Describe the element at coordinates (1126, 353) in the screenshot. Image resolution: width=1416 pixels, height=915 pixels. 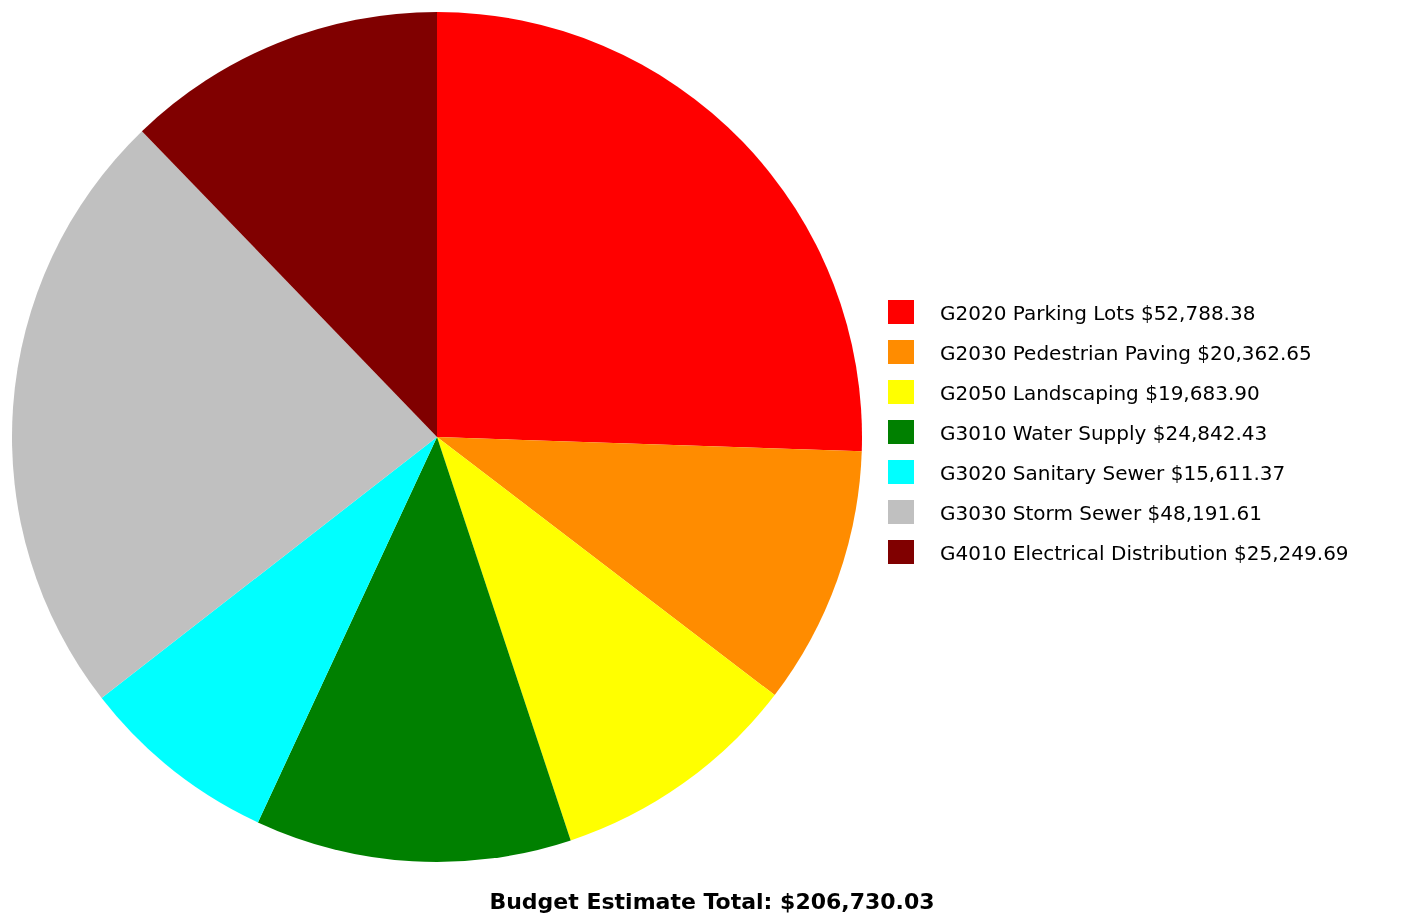
I see `legend-label: G2030 Pedestrian Paving $20,362.65` at that location.